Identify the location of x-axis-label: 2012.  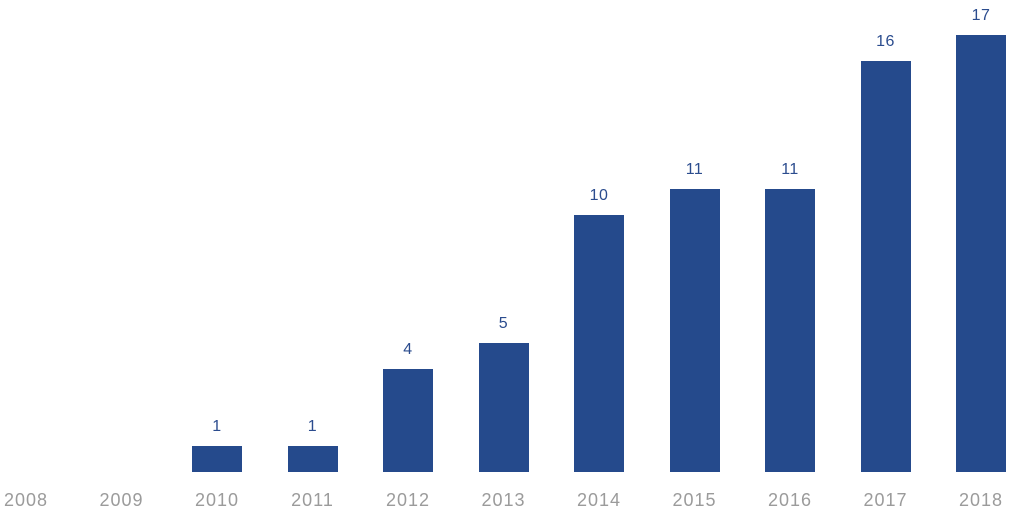
(408, 500).